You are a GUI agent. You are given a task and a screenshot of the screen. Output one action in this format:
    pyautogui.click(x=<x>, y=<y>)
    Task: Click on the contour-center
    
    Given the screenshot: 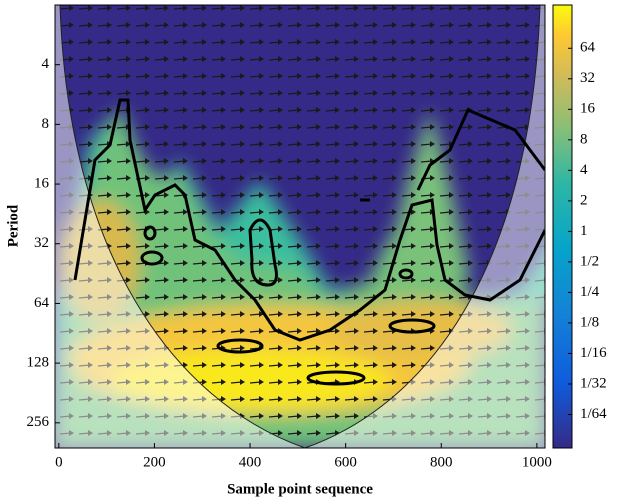 What is the action you would take?
    pyautogui.click(x=263, y=252)
    